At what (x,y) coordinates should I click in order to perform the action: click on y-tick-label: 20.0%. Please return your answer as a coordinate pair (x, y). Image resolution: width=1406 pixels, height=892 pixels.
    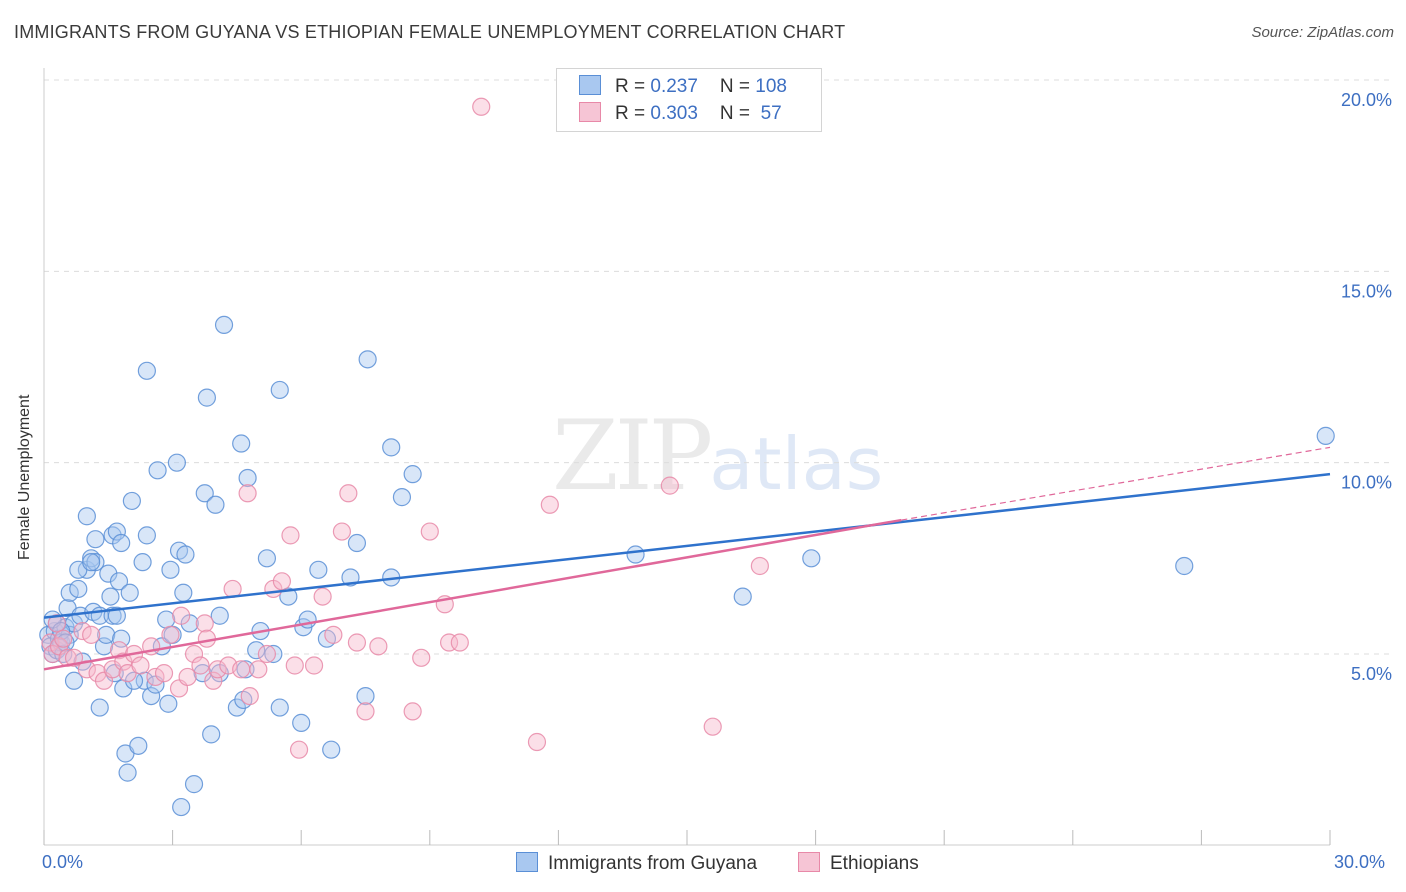
    Looking at the image, I should click on (1366, 100).